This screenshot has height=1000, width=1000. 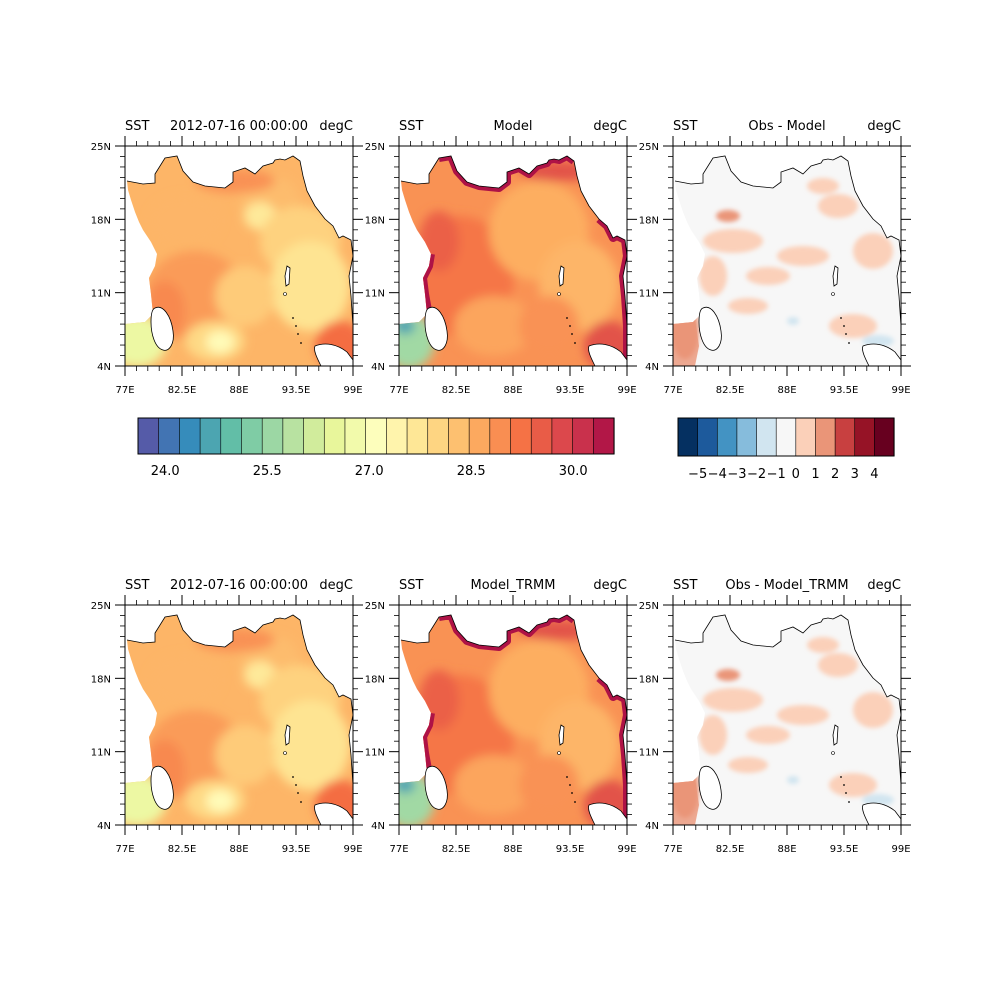 What do you see at coordinates (573, 471) in the screenshot?
I see `sst-colorbar-label: 30.0` at bounding box center [573, 471].